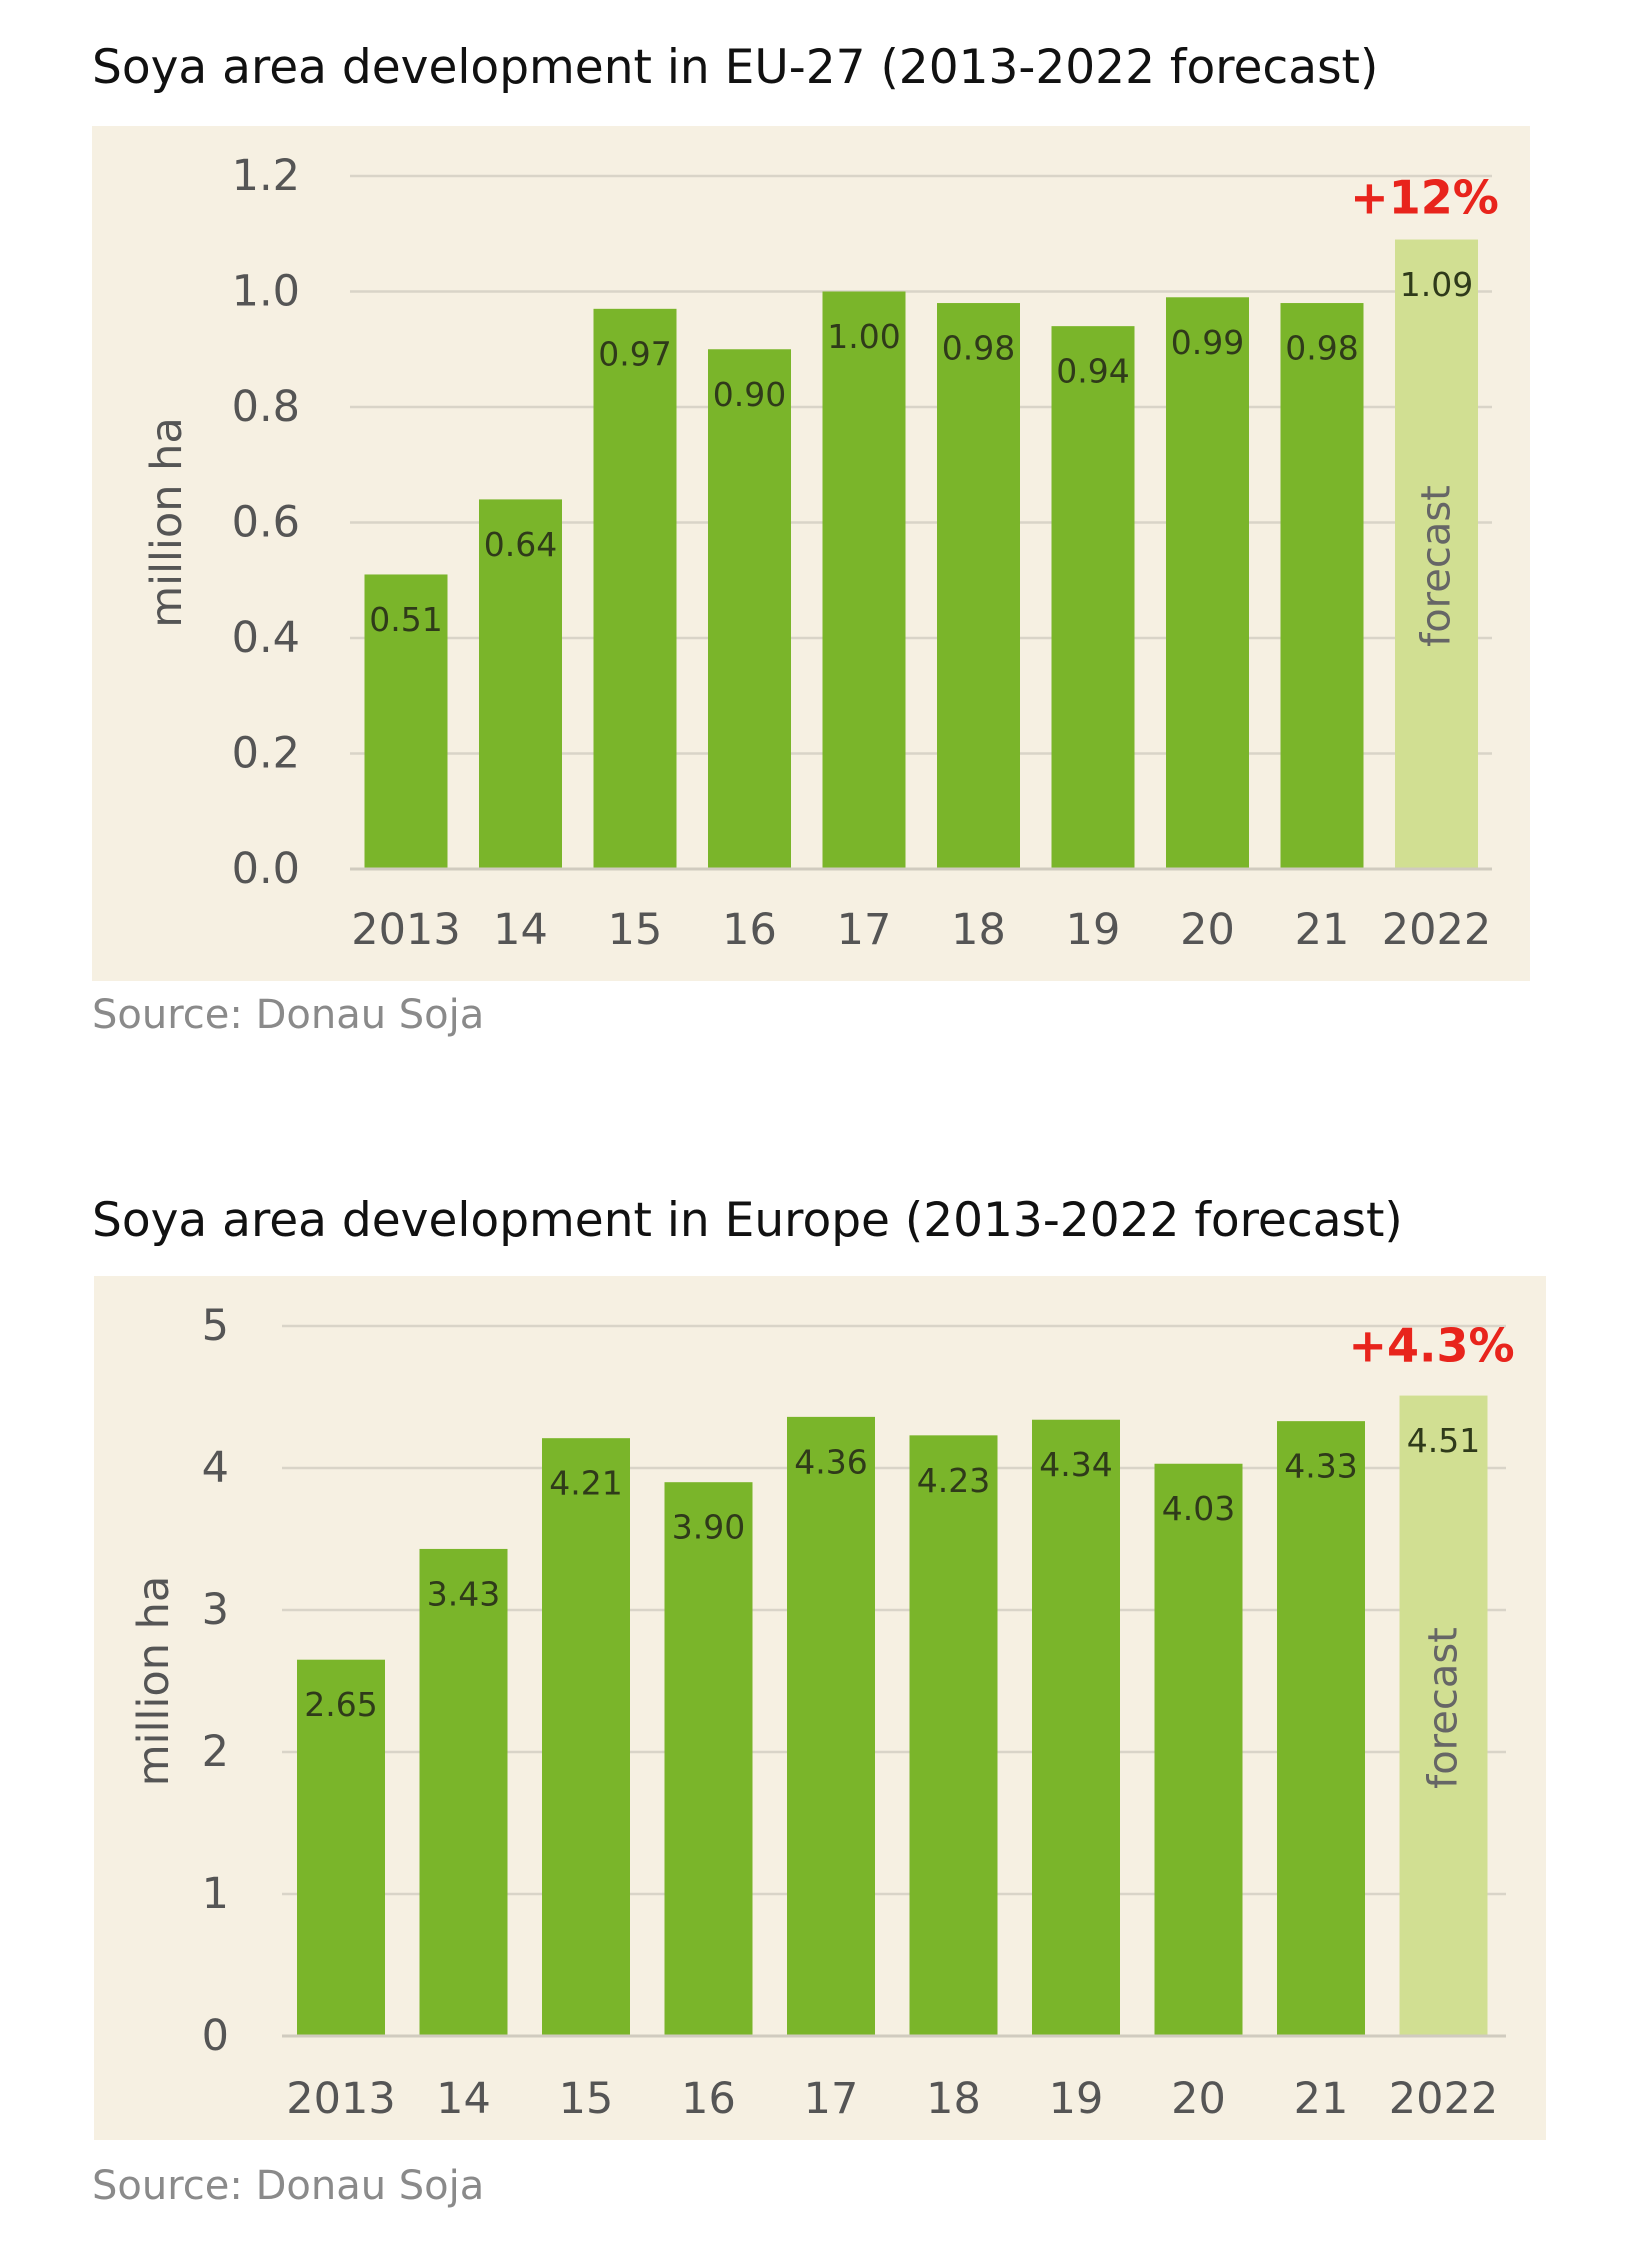 This screenshot has width=1637, height=2242. I want to click on bar-value-label: 2.65, so click(340, 1704).